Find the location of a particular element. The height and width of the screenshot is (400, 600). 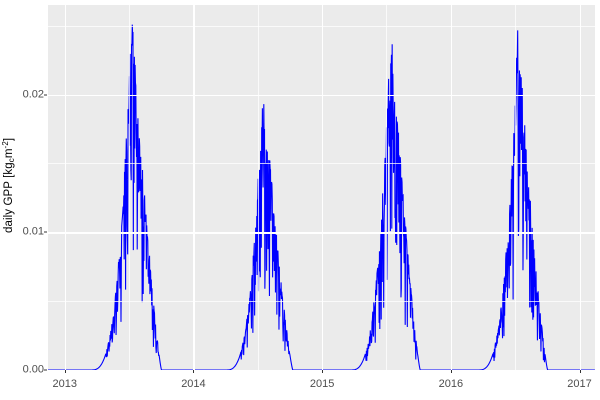

y-axis-tick-labels: 0.00 0.01 0.02 is located at coordinates (22, 200).